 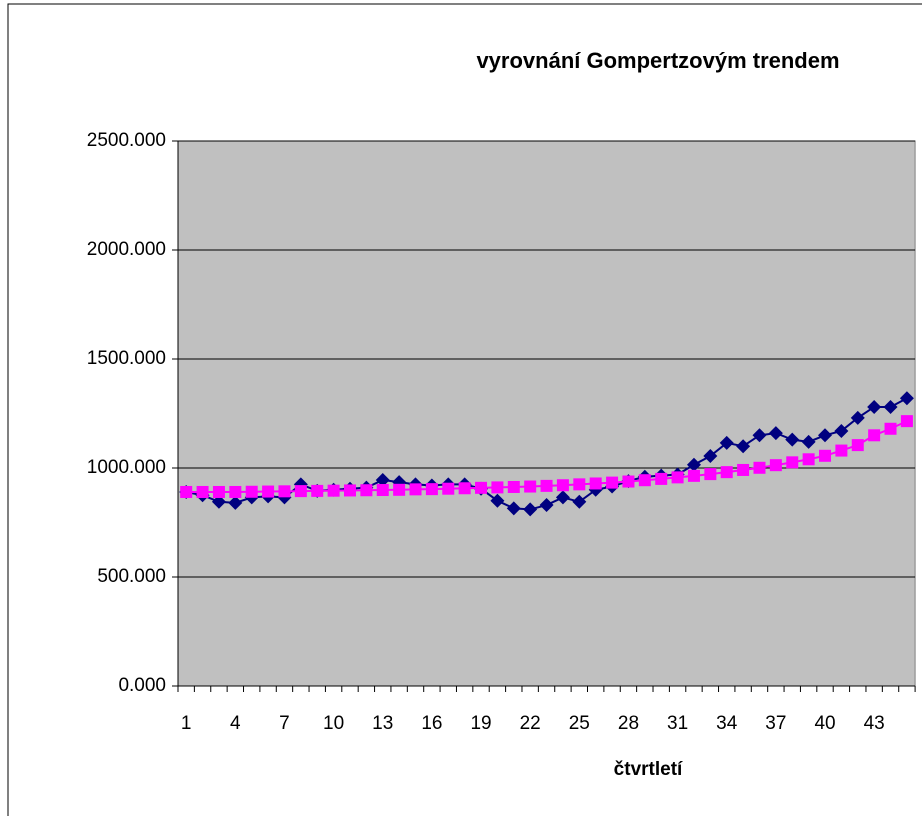 I want to click on y-tick-label: 1500.000, so click(x=126, y=358).